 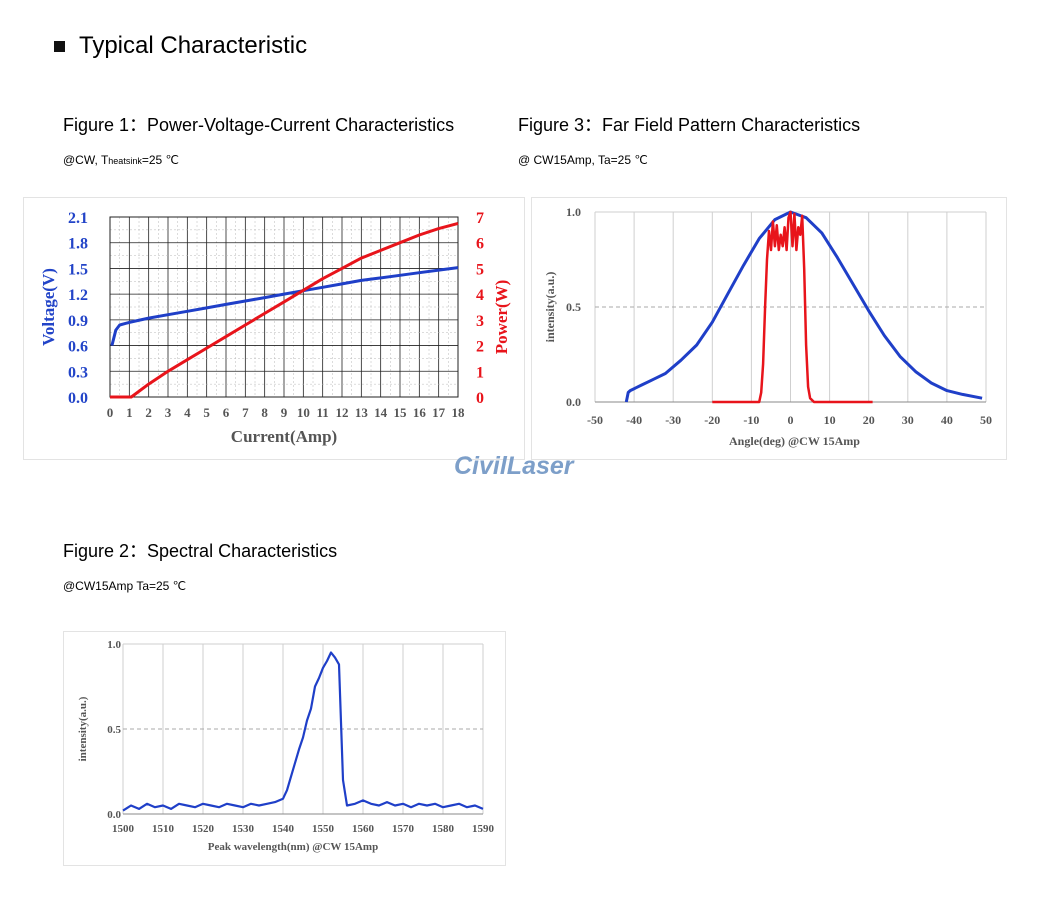 I want to click on y2-tick-label: 7, so click(x=480, y=218).